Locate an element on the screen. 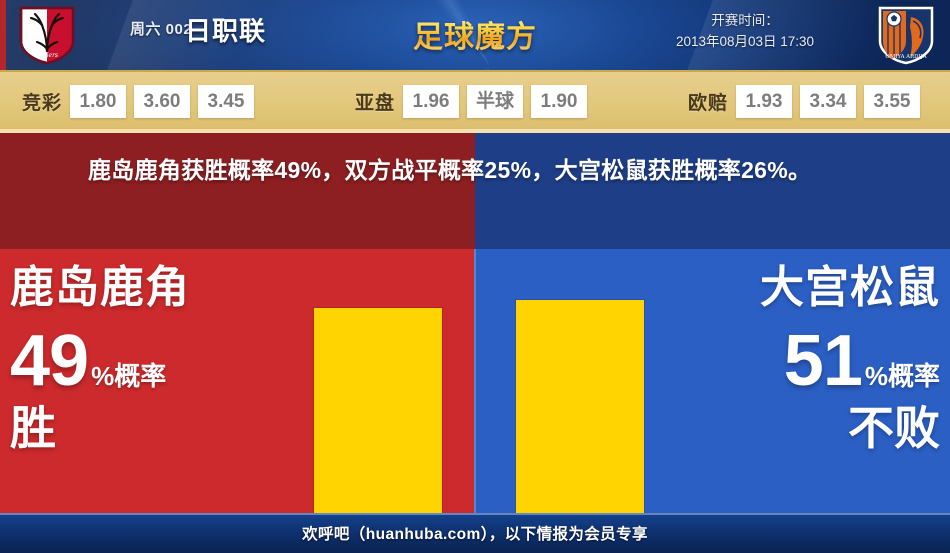 The image size is (950, 553). odds-value: 3.45 is located at coordinates (226, 101).